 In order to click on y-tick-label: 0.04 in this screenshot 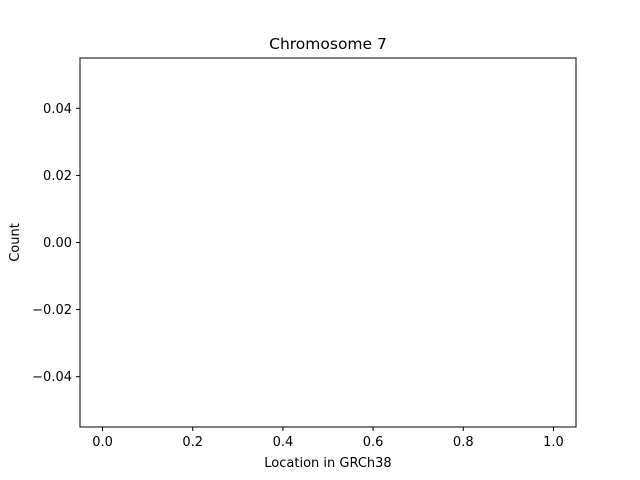, I will do `click(57, 109)`.